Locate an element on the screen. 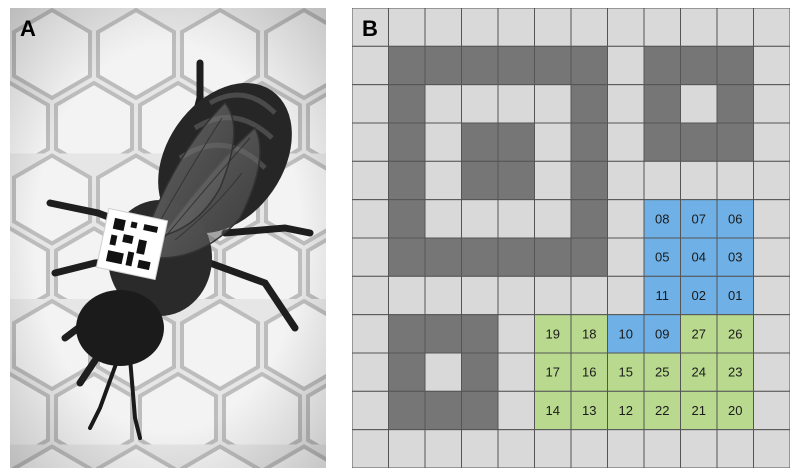 The height and width of the screenshot is (476, 800). cell-number: 24 is located at coordinates (699, 372).